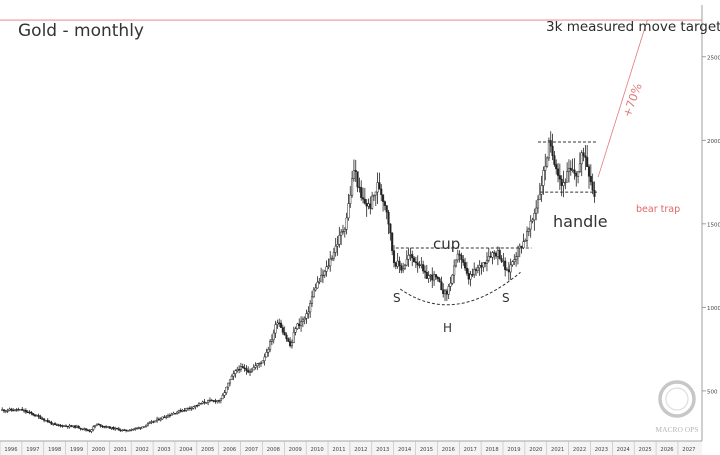 This screenshot has height=455, width=720. What do you see at coordinates (688, 450) in the screenshot?
I see `x-tick-label: 2027` at bounding box center [688, 450].